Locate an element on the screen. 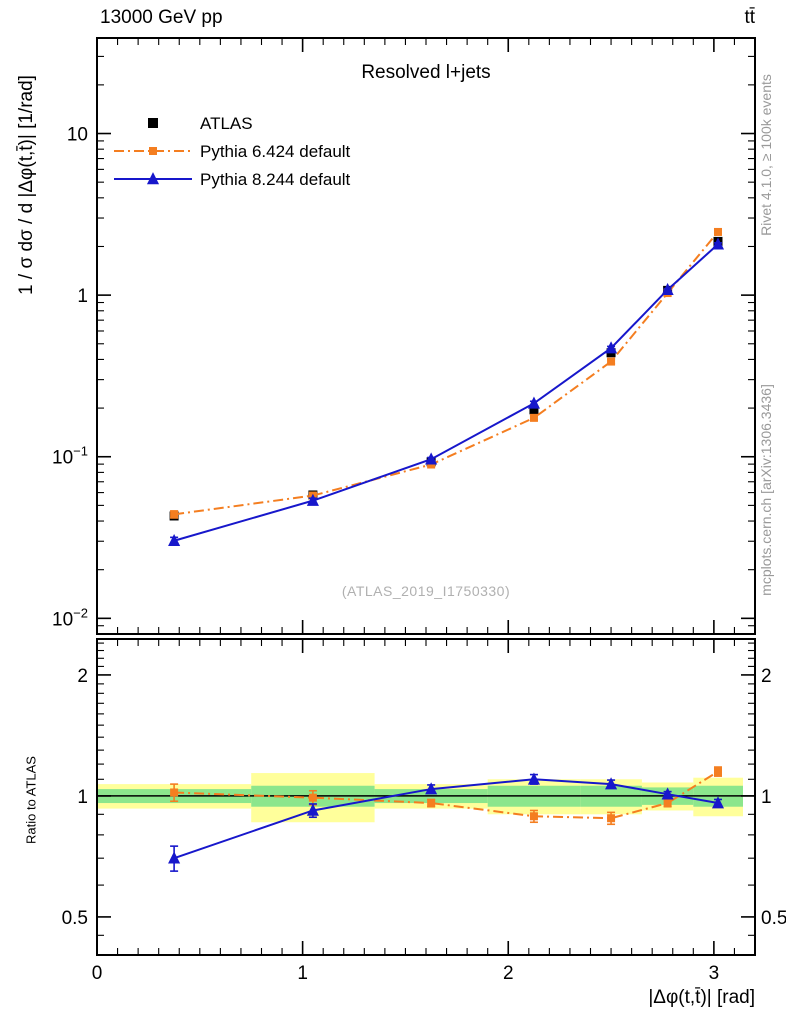 The width and height of the screenshot is (786, 1024). x-axis-title: |Δφ(t,t̄)| [rad] is located at coordinates (701, 997).